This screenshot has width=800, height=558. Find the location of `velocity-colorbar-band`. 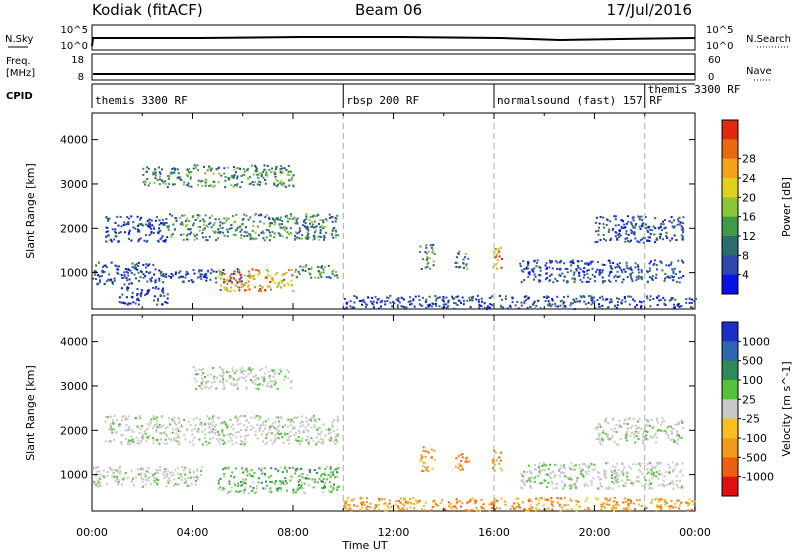

velocity-colorbar-band is located at coordinates (730, 428).